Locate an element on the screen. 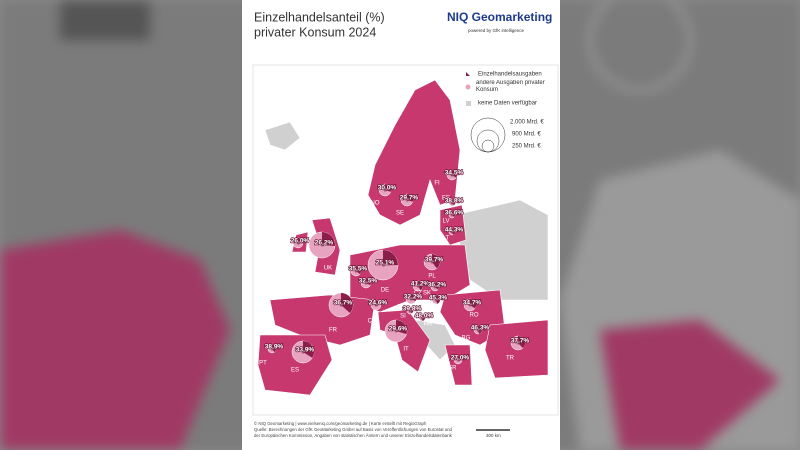 This screenshot has width=800, height=450. country-code: BE is located at coordinates (345, 286).